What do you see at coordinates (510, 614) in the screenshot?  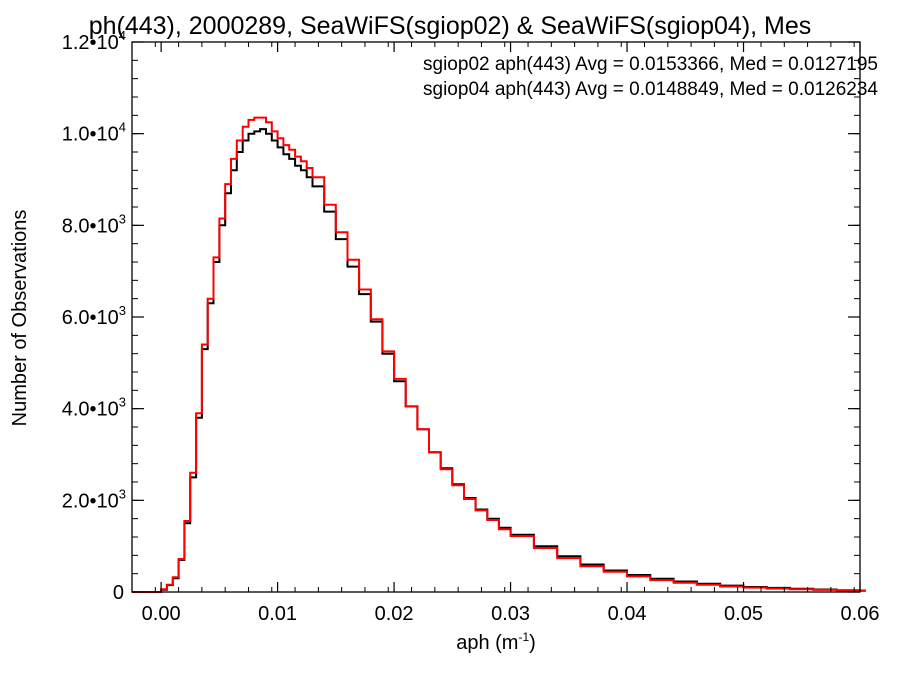 I see `x-tick-label: 0.03` at bounding box center [510, 614].